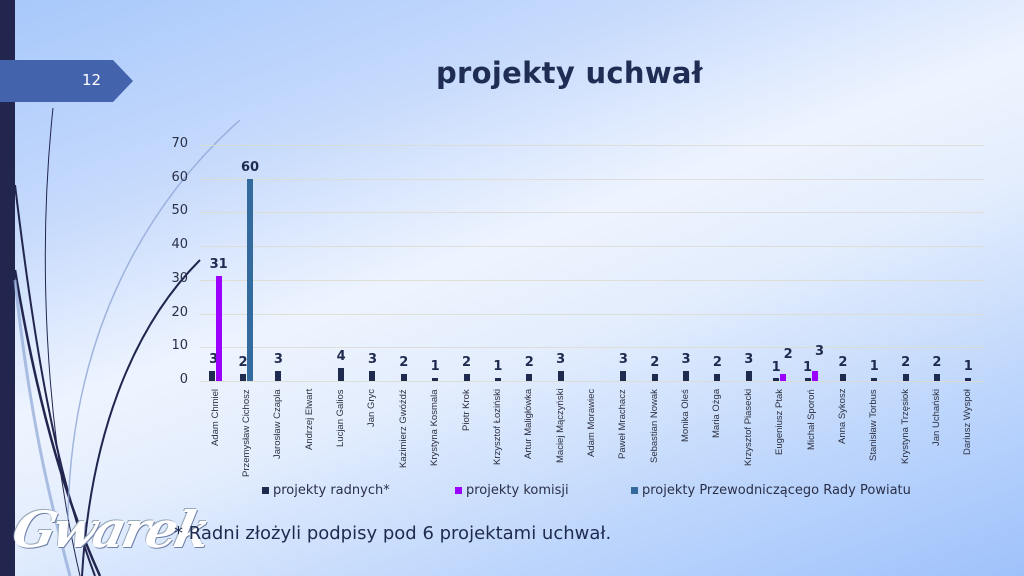 The image size is (1024, 576). What do you see at coordinates (569, 73) in the screenshot?
I see `slide-title: projekty uchwał` at bounding box center [569, 73].